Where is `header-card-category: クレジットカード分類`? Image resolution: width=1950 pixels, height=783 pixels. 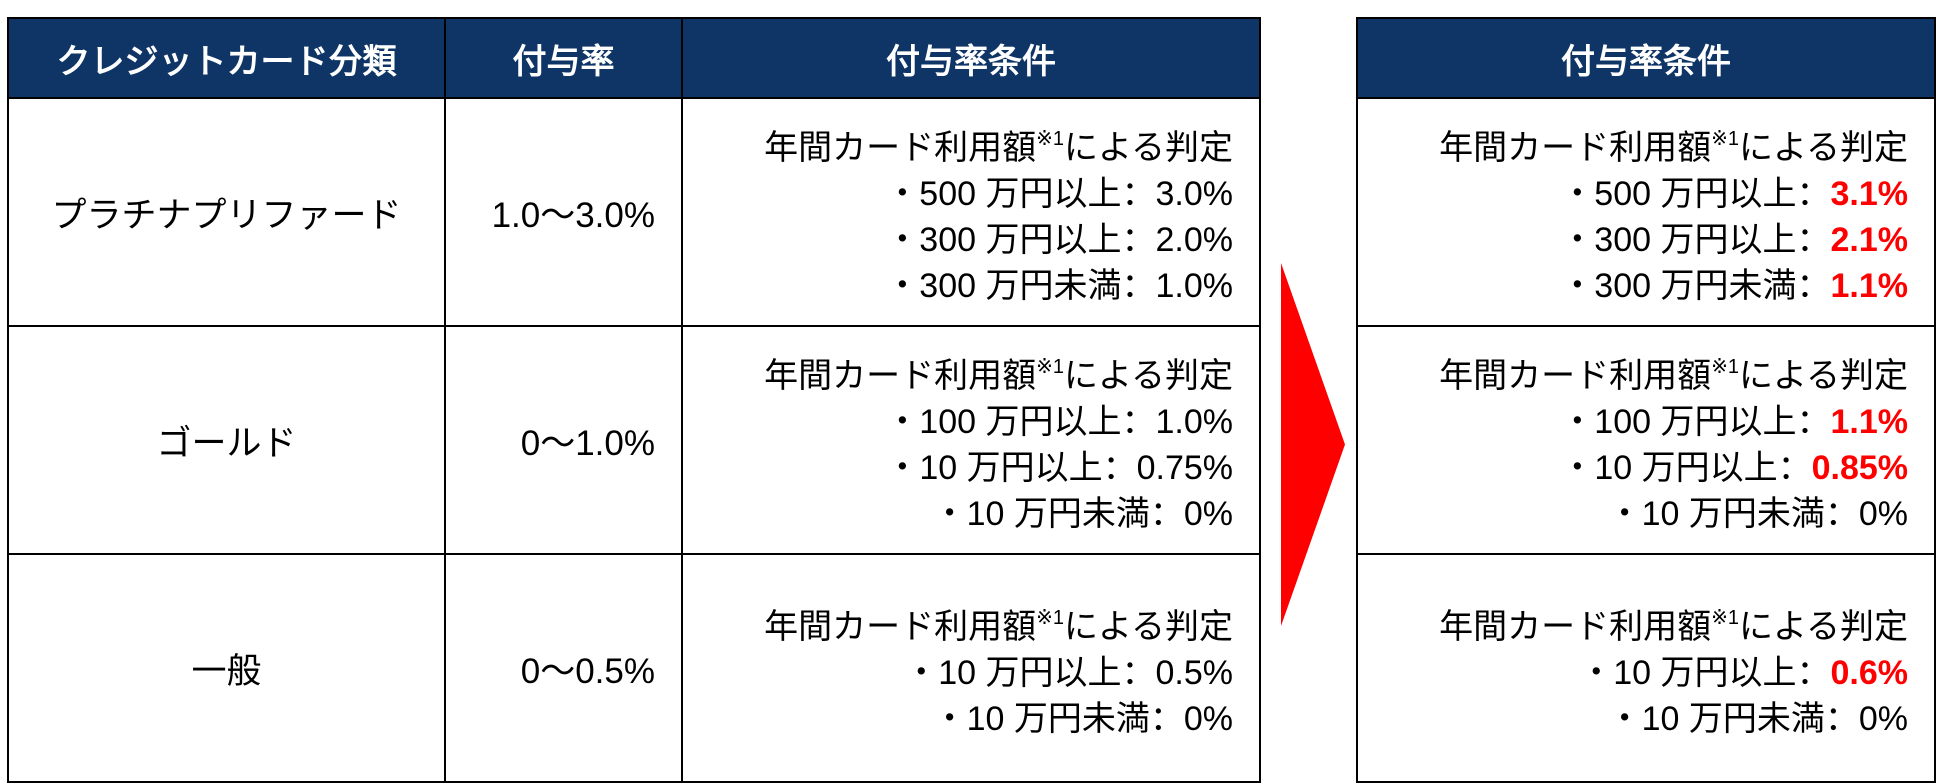 header-card-category: クレジットカード分類 is located at coordinates (226, 57).